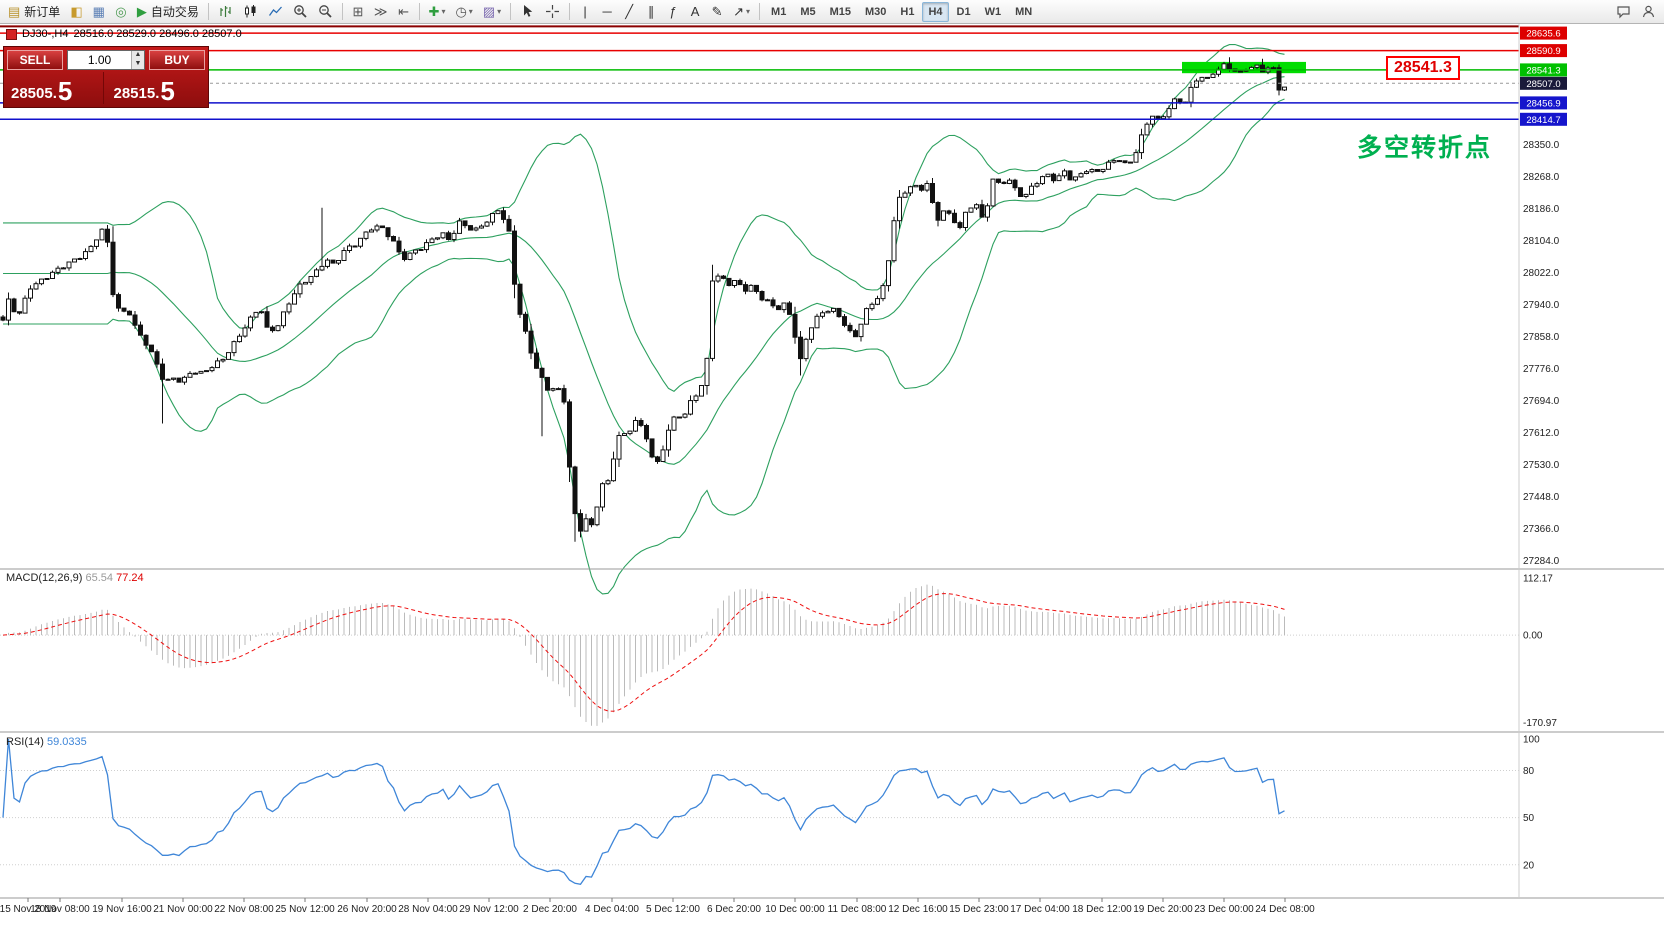 The image size is (1664, 945). What do you see at coordinates (138, 64) in the screenshot?
I see `volume-down-button: ▼` at bounding box center [138, 64].